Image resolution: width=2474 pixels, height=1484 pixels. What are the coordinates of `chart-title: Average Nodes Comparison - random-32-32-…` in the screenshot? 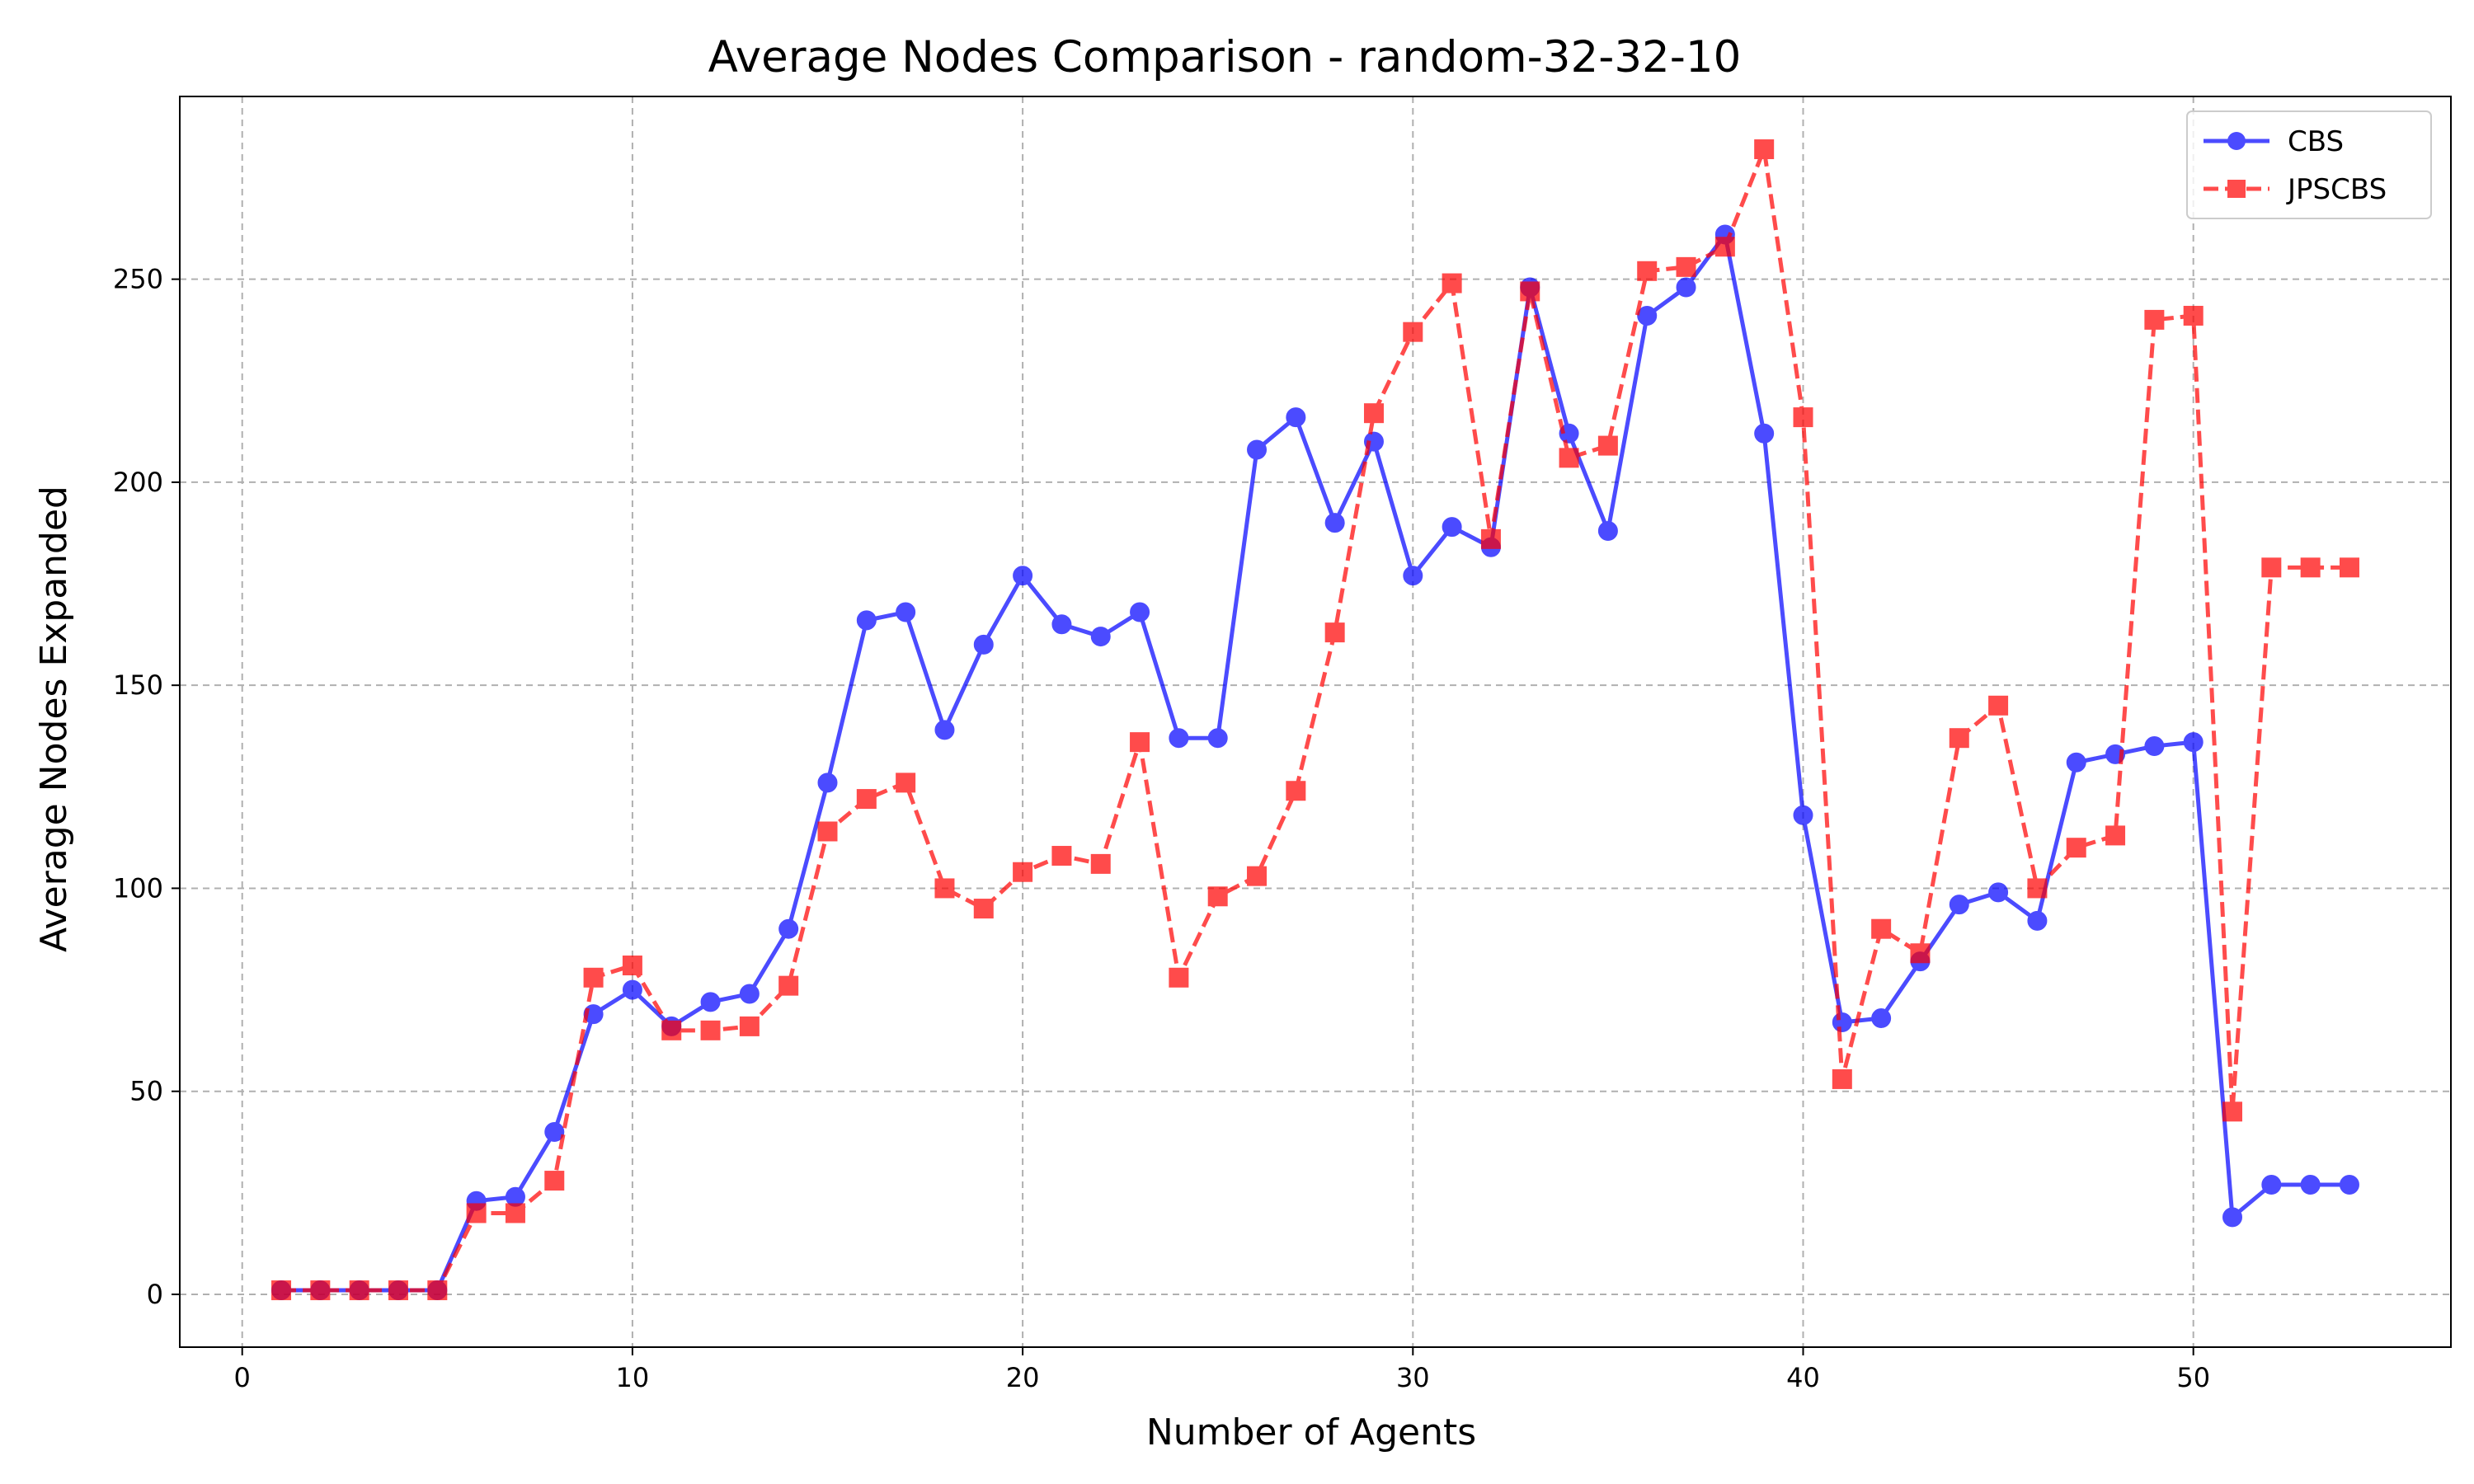 It's located at (1225, 57).